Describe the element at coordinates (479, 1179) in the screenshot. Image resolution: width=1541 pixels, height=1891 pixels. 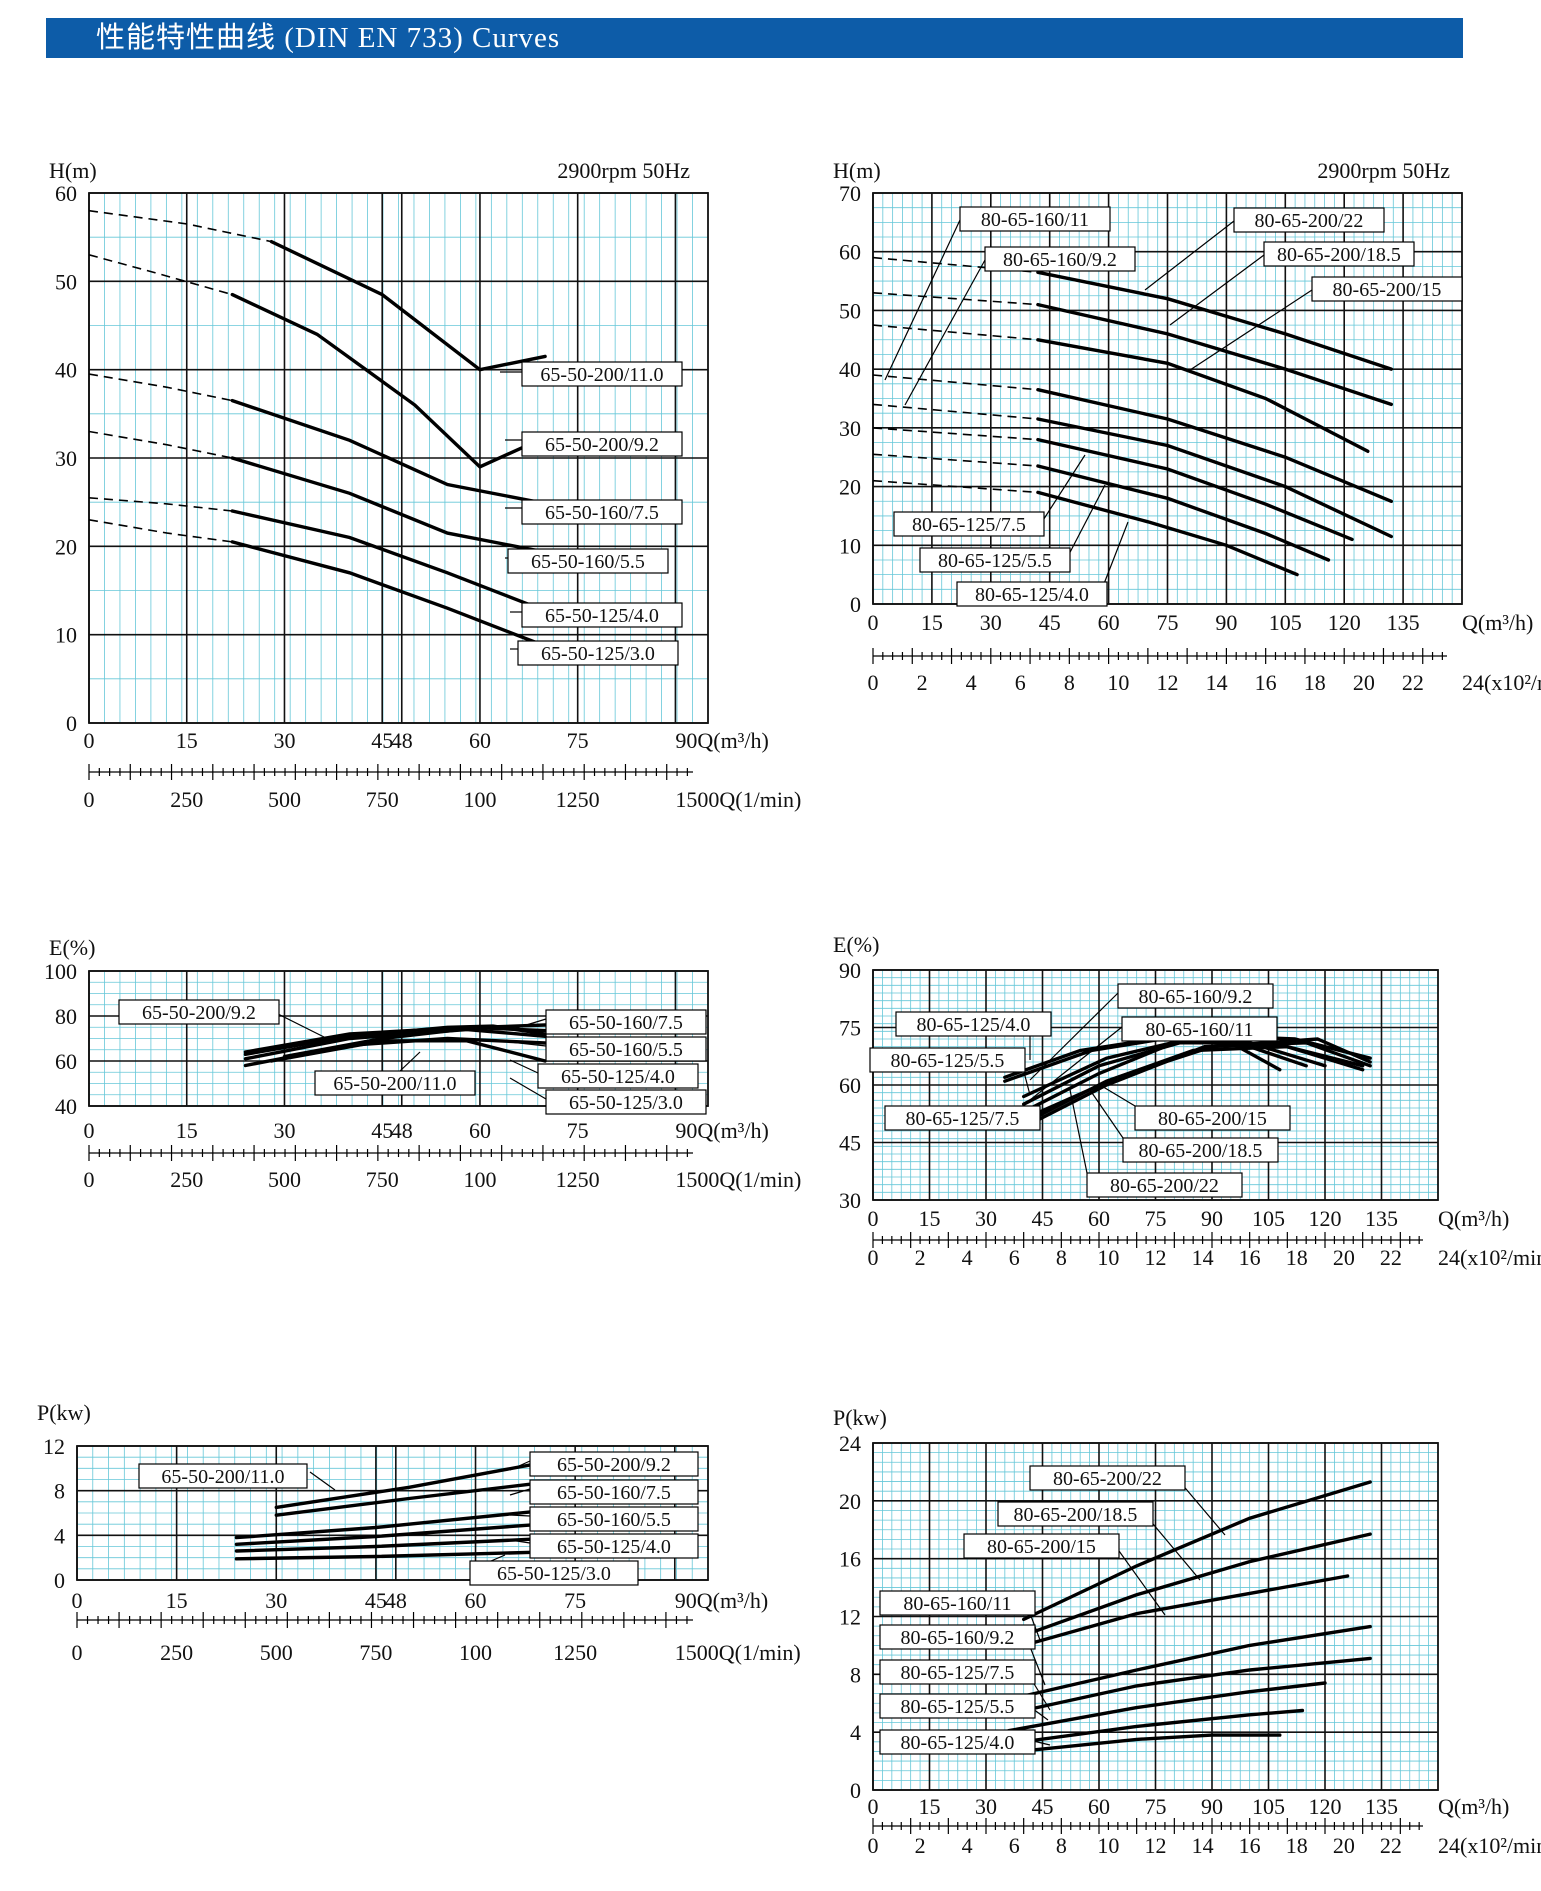
I see `x2-tick-label: 100` at that location.